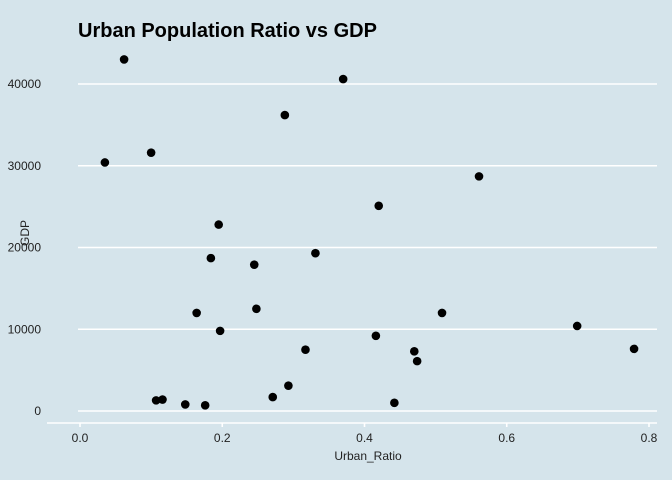 This screenshot has height=480, width=672. I want to click on y-axis-ticks: 0 10000 20000 30000 40000, so click(25, 247).